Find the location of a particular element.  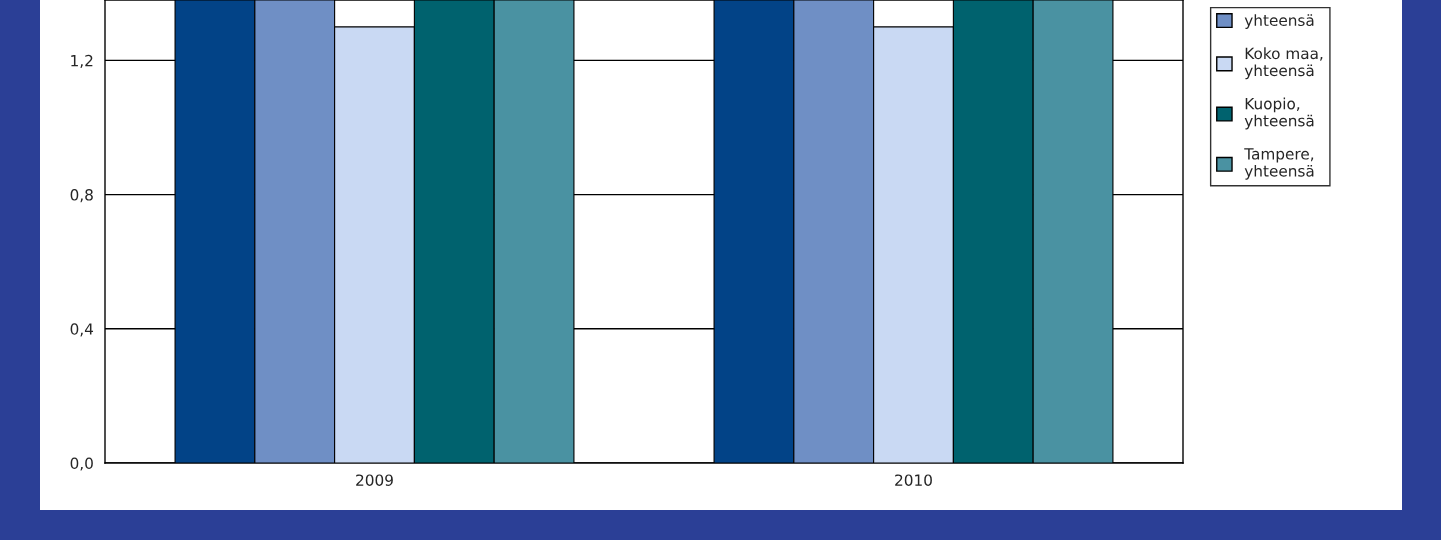

y-tick-label: 1,2 is located at coordinates (82, 61).